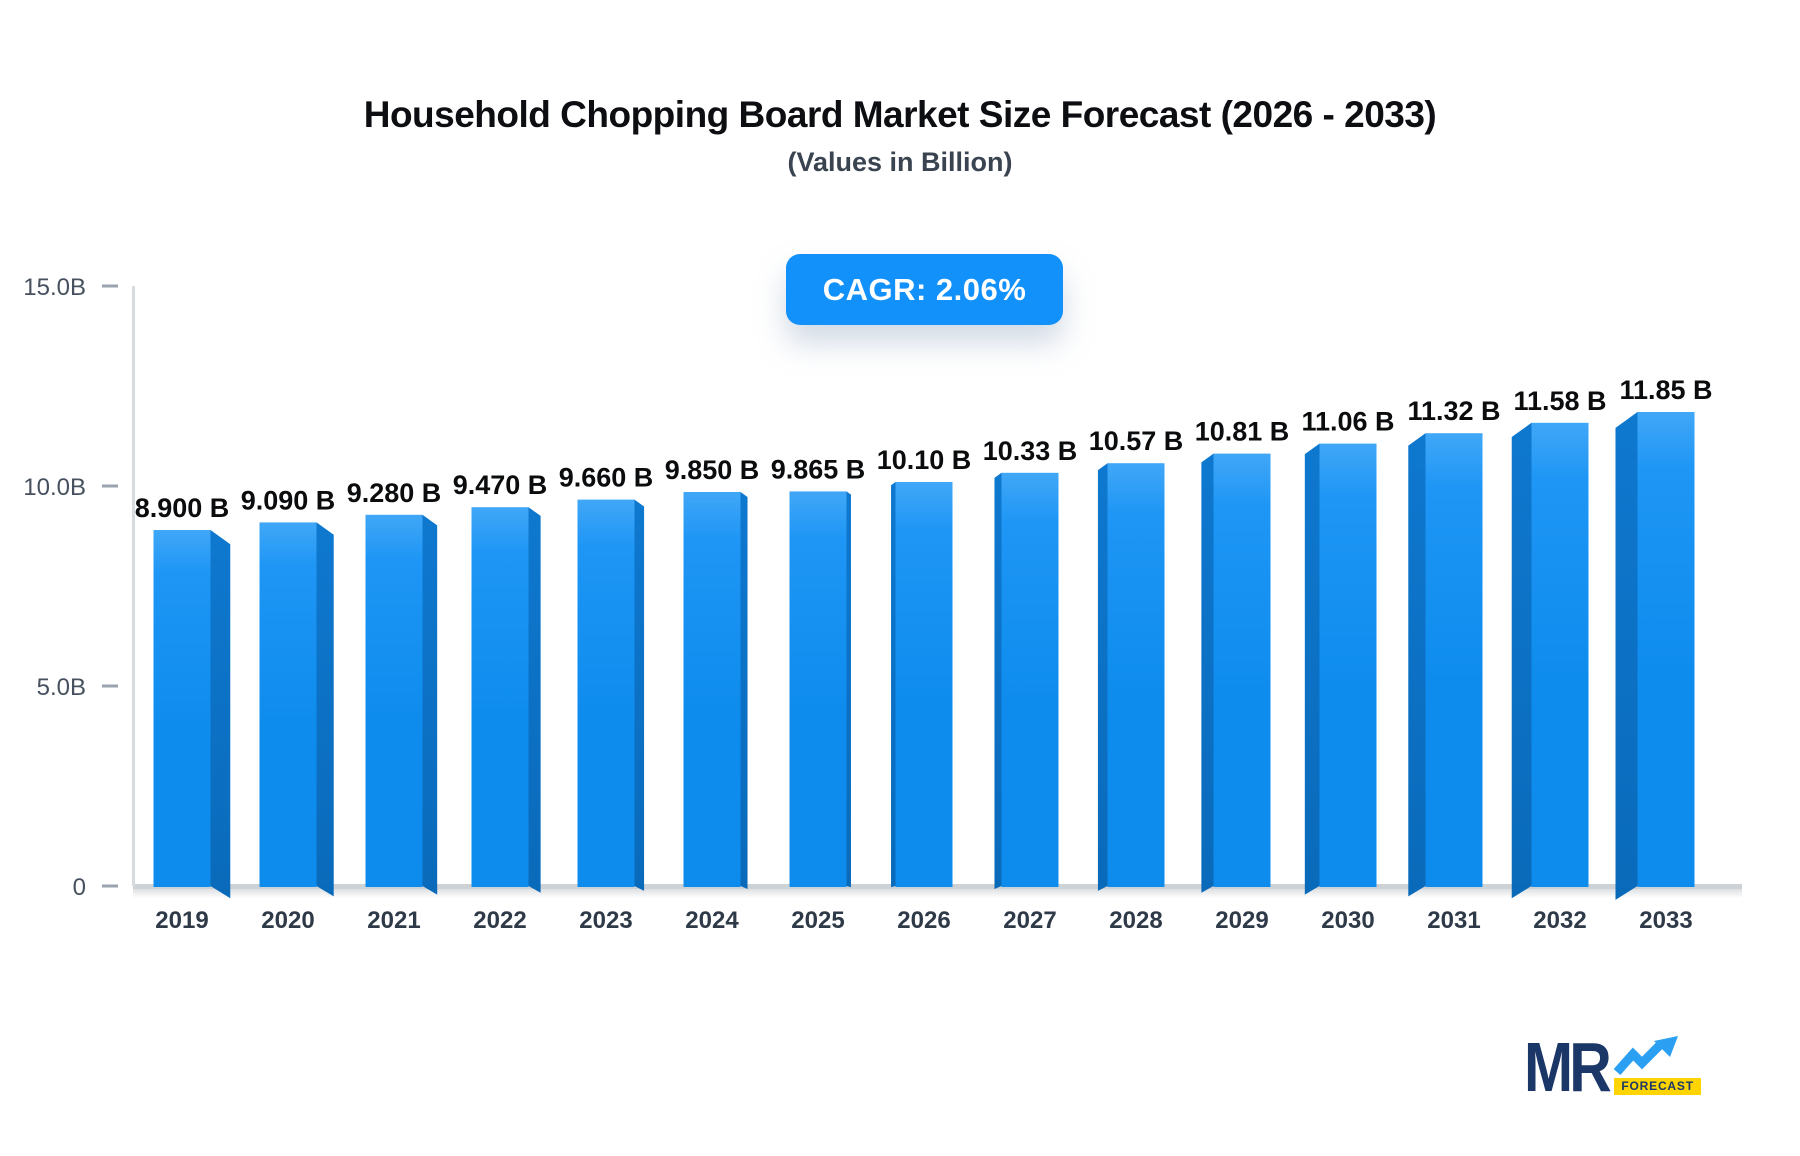 The image size is (1800, 1156). I want to click on bar-value-label: 10.33 B, so click(1030, 451).